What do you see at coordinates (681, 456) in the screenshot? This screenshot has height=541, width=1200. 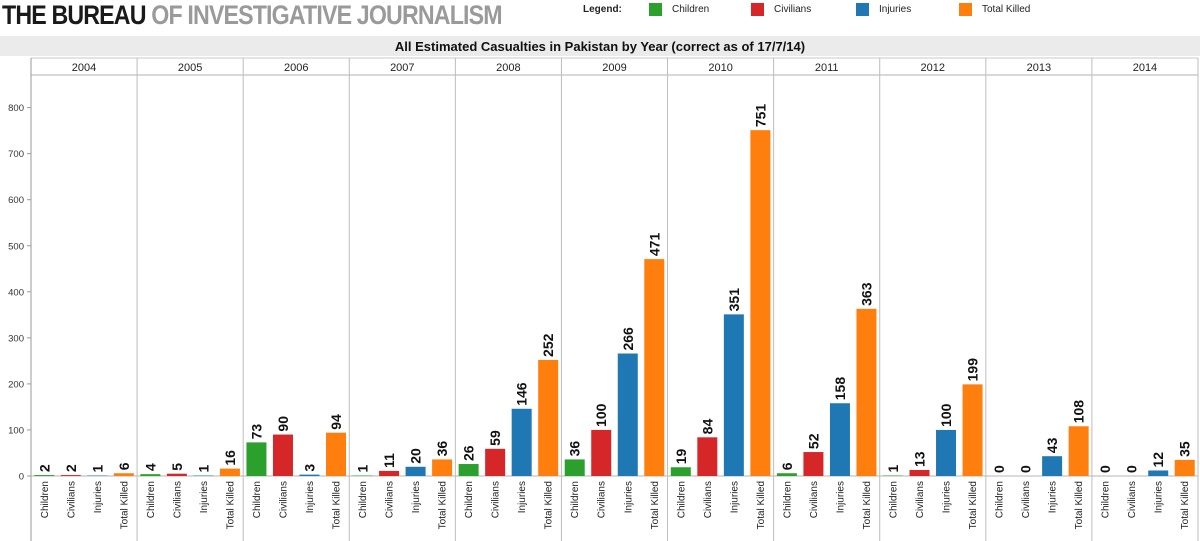 I see `data-label: 19` at bounding box center [681, 456].